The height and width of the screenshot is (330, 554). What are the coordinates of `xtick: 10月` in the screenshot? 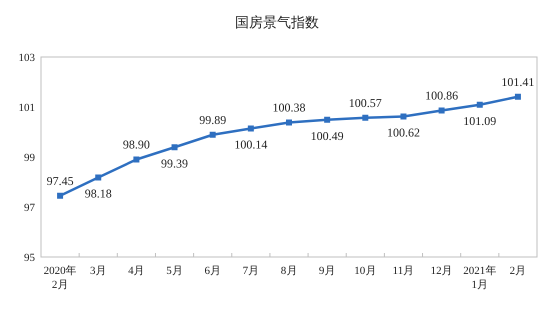 It's located at (365, 271).